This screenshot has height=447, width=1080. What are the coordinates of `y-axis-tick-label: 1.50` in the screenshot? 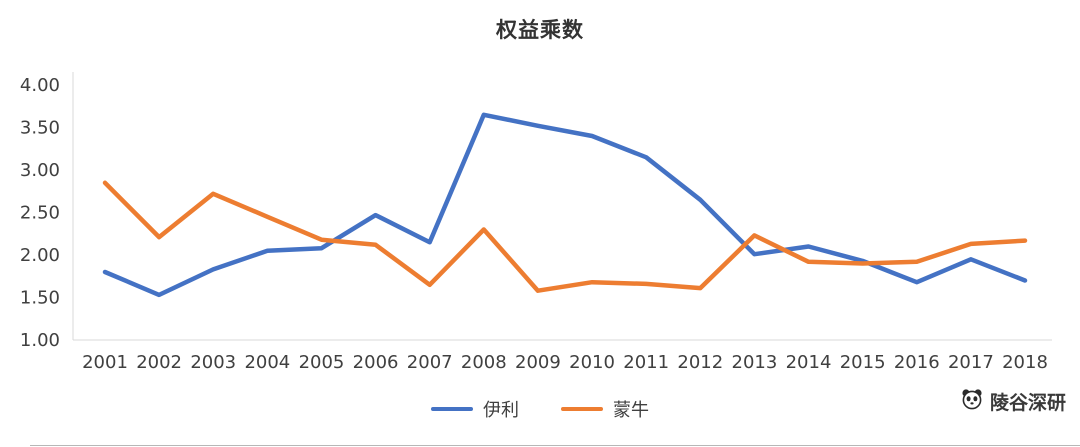 It's located at (40, 298).